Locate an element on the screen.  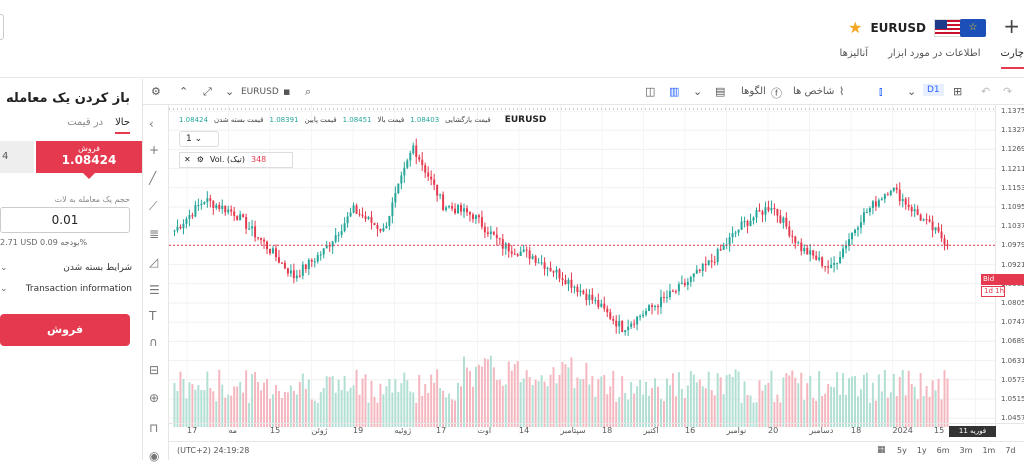
interval-selector: D1 is located at coordinates (933, 90).